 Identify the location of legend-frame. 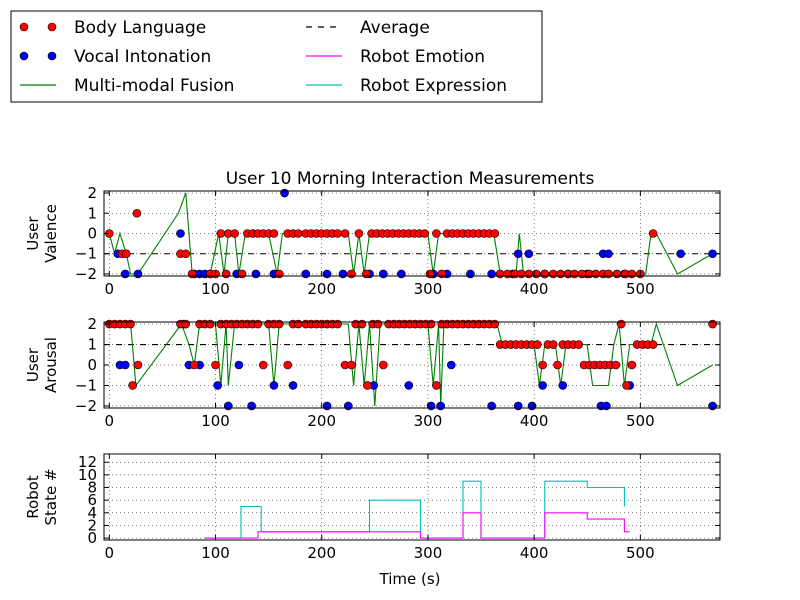
(276, 56).